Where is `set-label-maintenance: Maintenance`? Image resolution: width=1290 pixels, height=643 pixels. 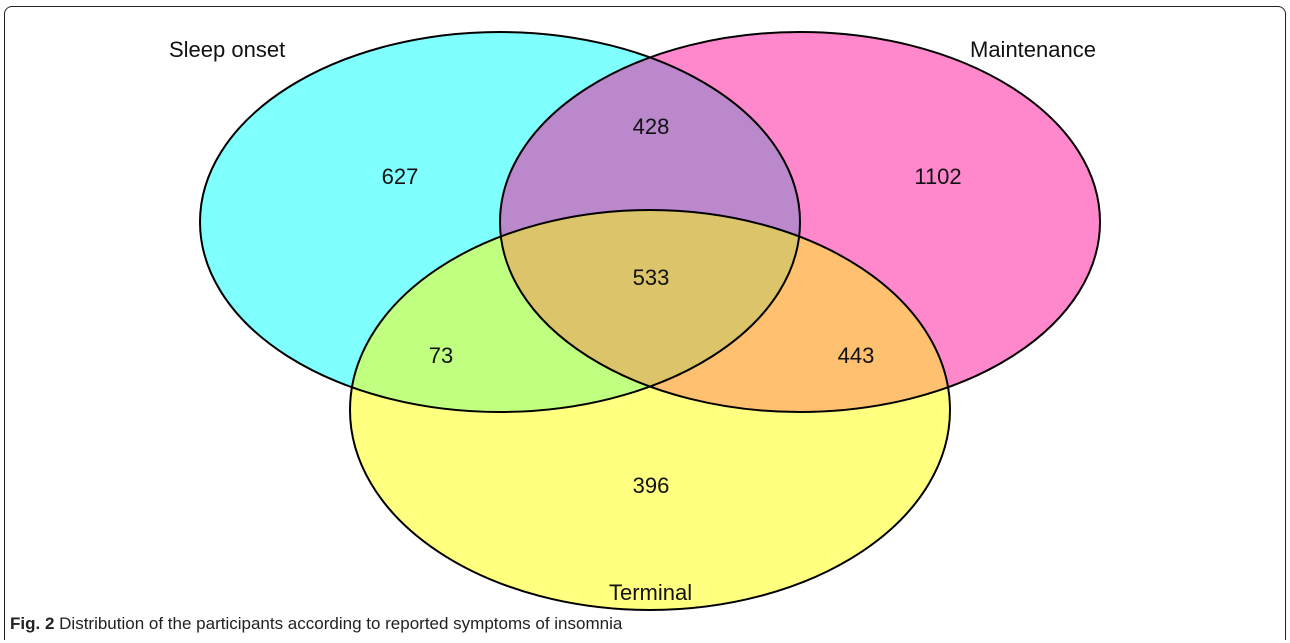 set-label-maintenance: Maintenance is located at coordinates (1033, 49).